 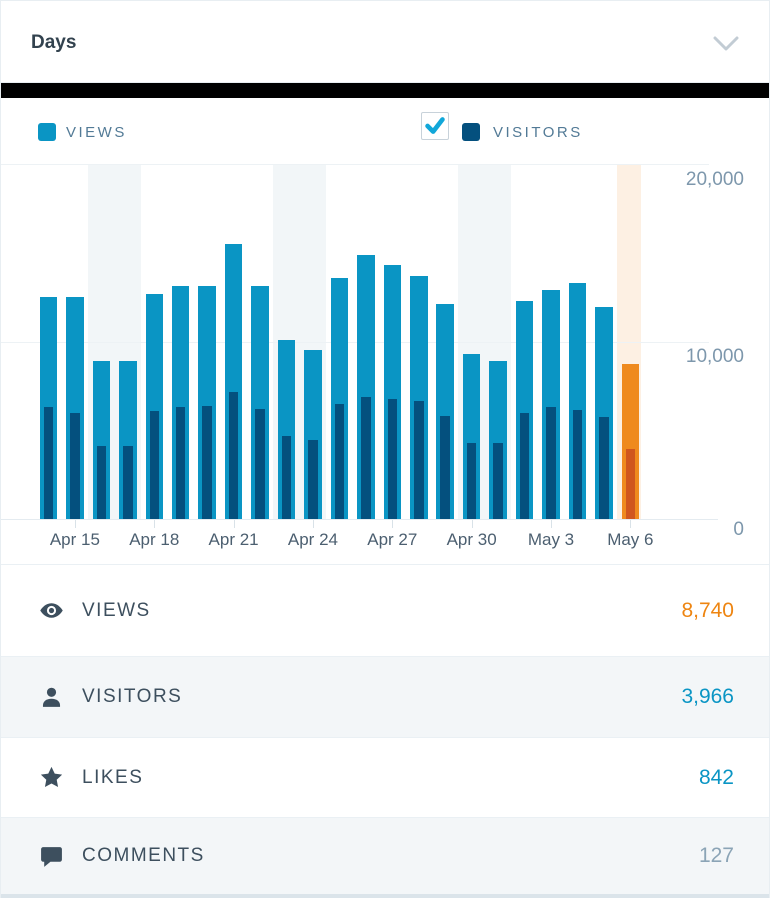 I want to click on stat-row-views: VIEWS 8,740, so click(x=385, y=610).